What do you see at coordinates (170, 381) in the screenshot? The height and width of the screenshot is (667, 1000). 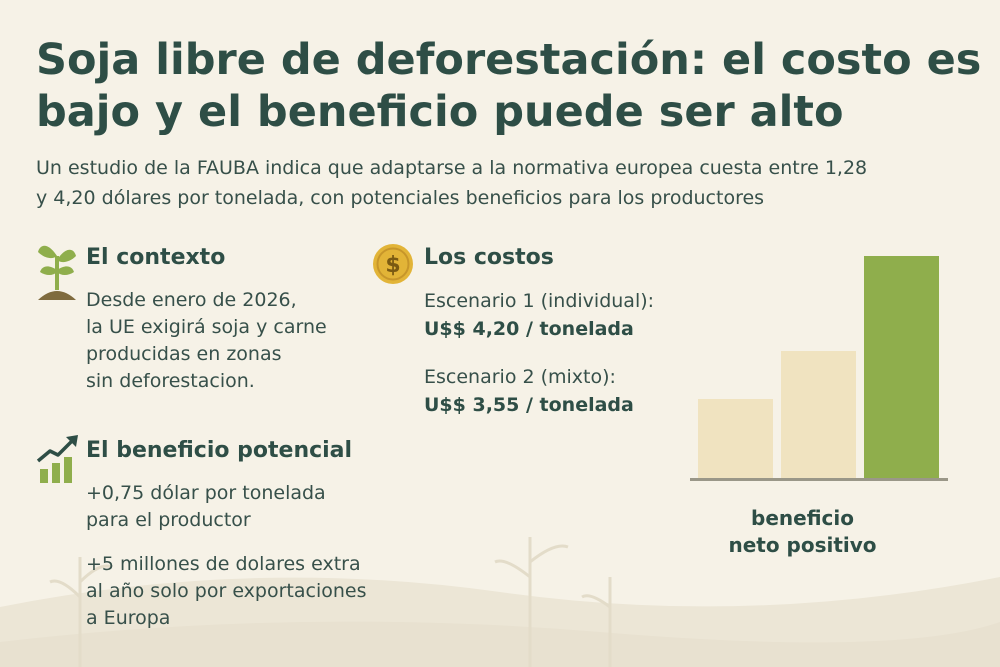 I see `context-line: sin deforestacion.` at bounding box center [170, 381].